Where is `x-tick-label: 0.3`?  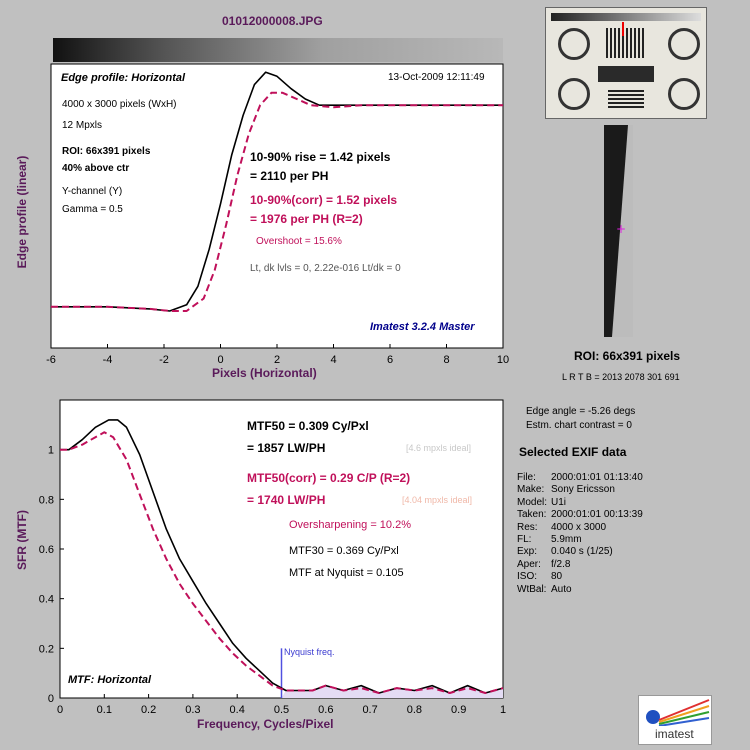 x-tick-label: 0.3 is located at coordinates (192, 710).